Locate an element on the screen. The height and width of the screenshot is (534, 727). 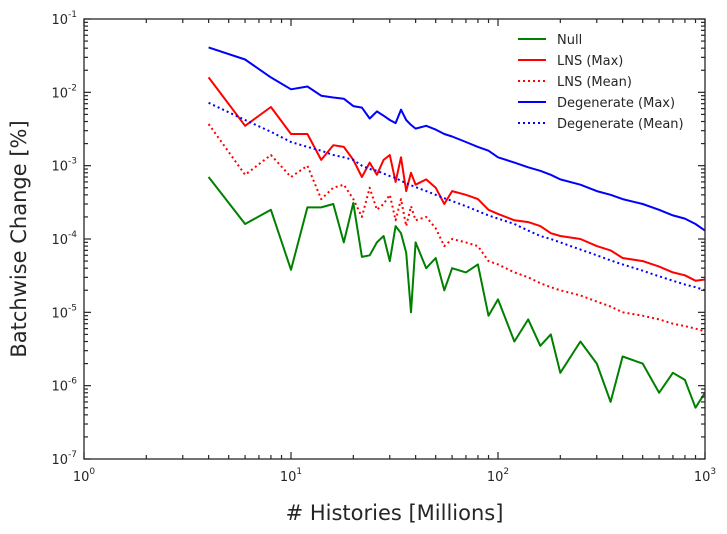
x-axis-label: # Histories [Millions] is located at coordinates (395, 513).